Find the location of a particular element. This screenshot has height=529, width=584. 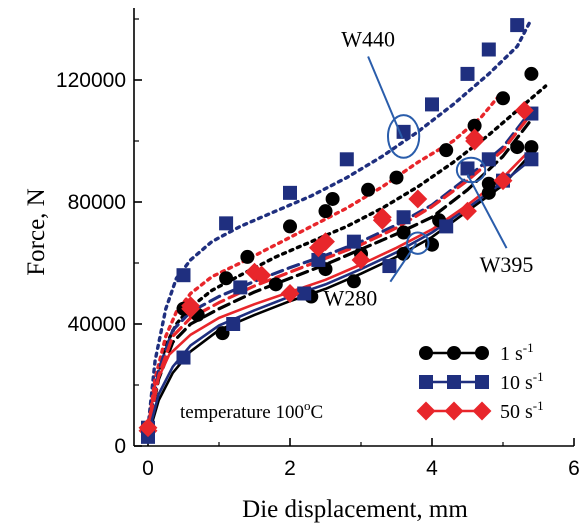

x-tick-label: 6 is located at coordinates (574, 468).